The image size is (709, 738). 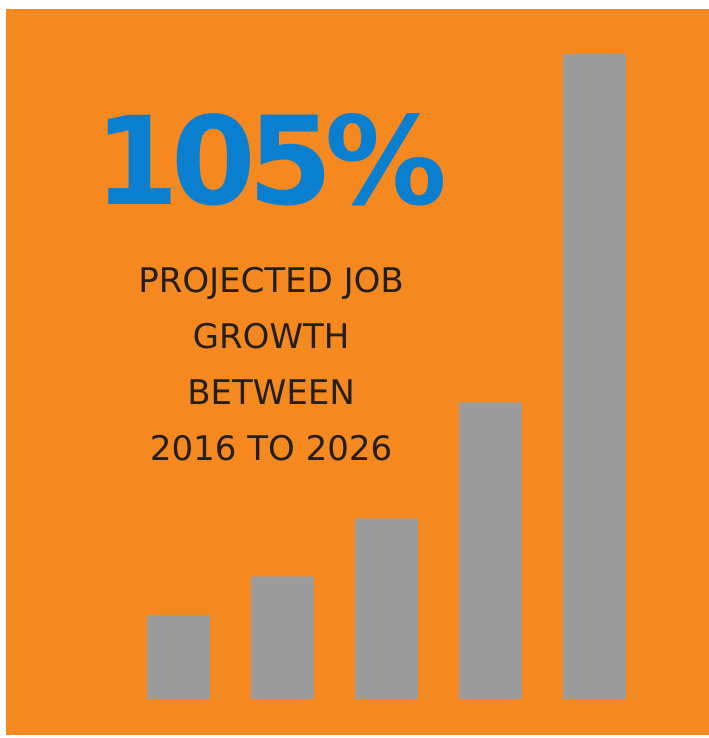 I want to click on caption-line-2: GROWTH, so click(x=271, y=337).